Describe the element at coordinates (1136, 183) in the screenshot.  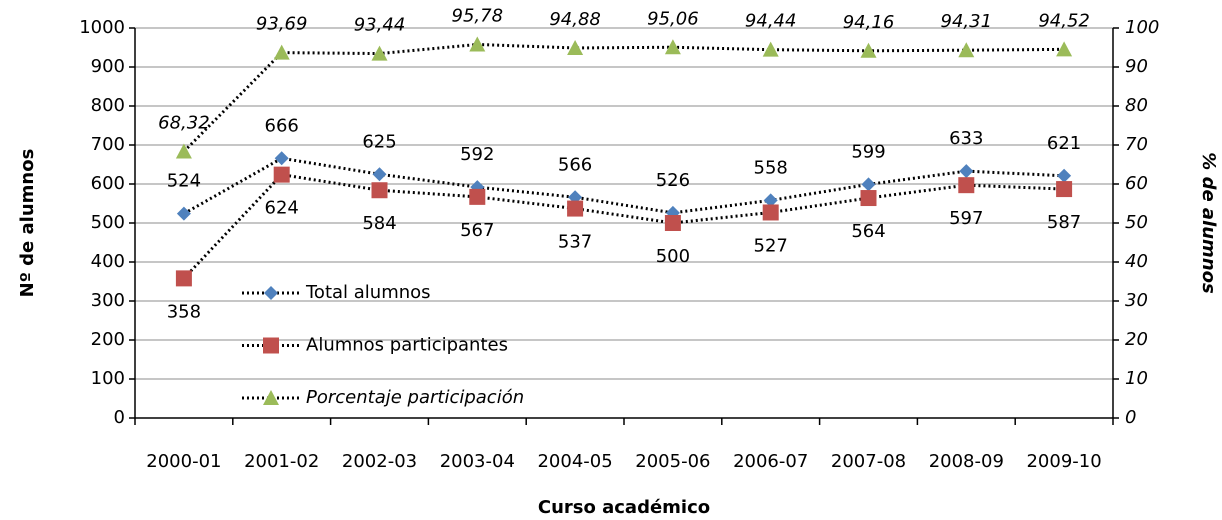
I see `y2-tick-label: 60` at that location.